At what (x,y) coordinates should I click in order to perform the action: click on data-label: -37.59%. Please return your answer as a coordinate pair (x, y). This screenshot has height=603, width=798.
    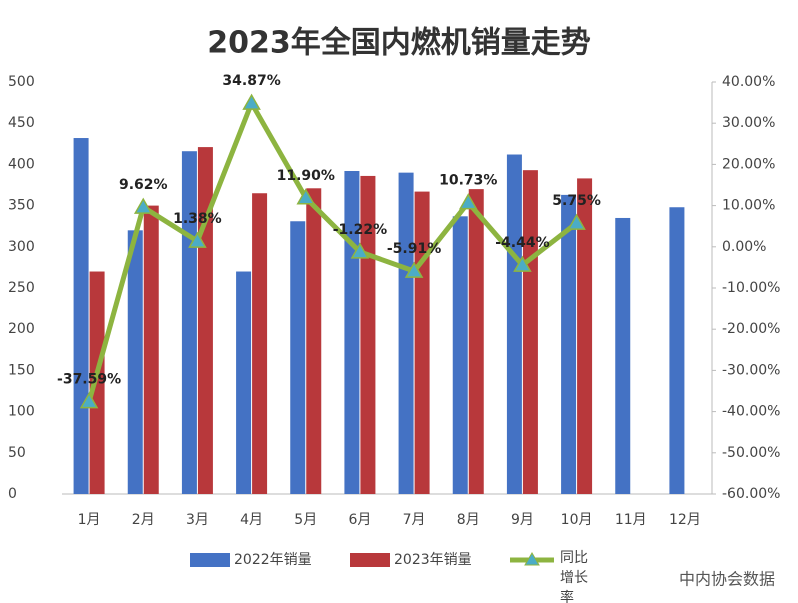
    Looking at the image, I should click on (89, 380).